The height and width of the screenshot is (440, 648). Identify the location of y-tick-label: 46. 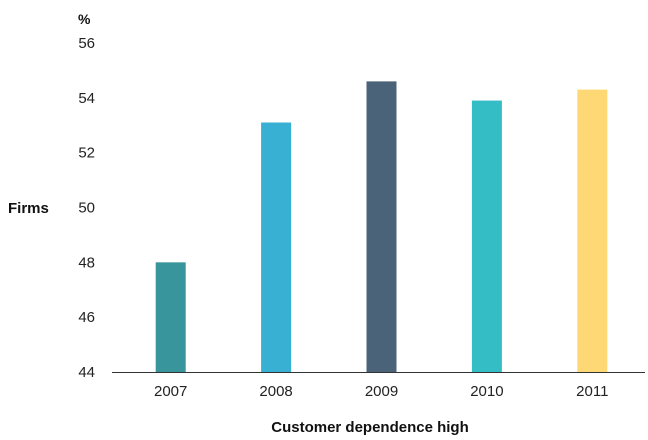
(86, 317).